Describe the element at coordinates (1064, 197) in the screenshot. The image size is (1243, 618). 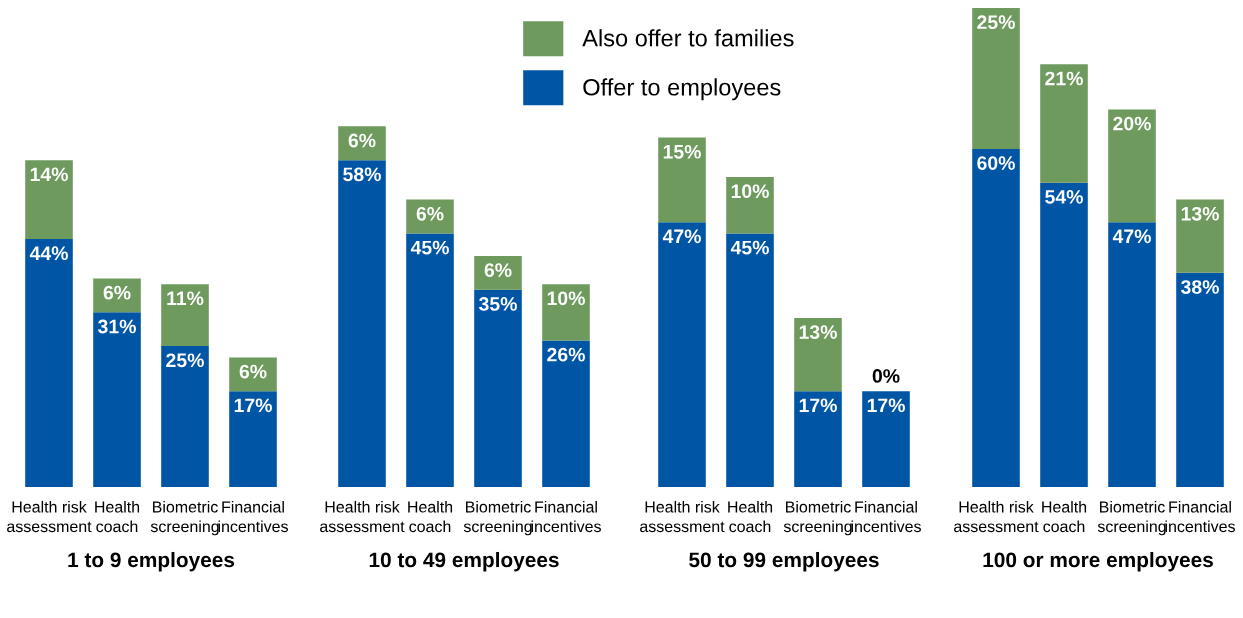
I see `data-label: 54%` at that location.